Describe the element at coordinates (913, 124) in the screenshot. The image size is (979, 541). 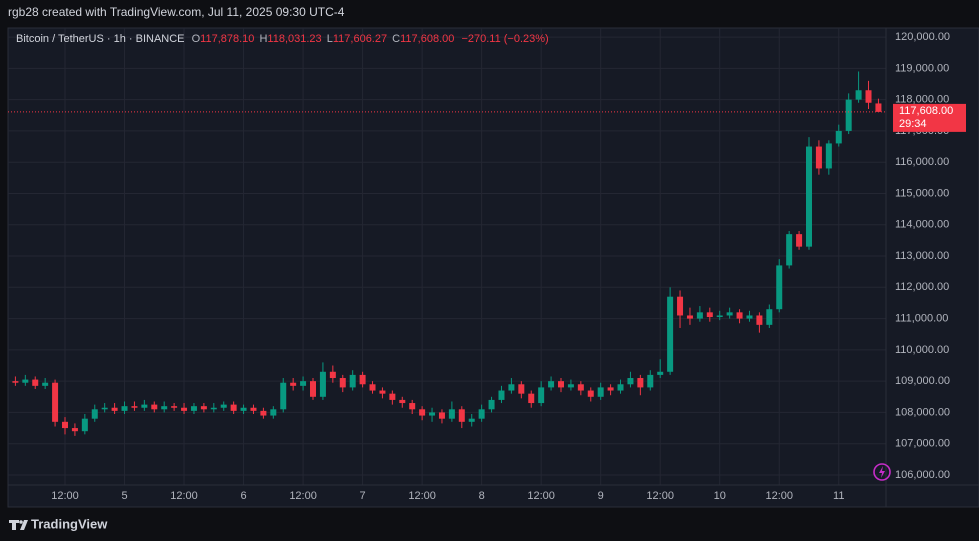
I see `countdown: 29:34` at that location.